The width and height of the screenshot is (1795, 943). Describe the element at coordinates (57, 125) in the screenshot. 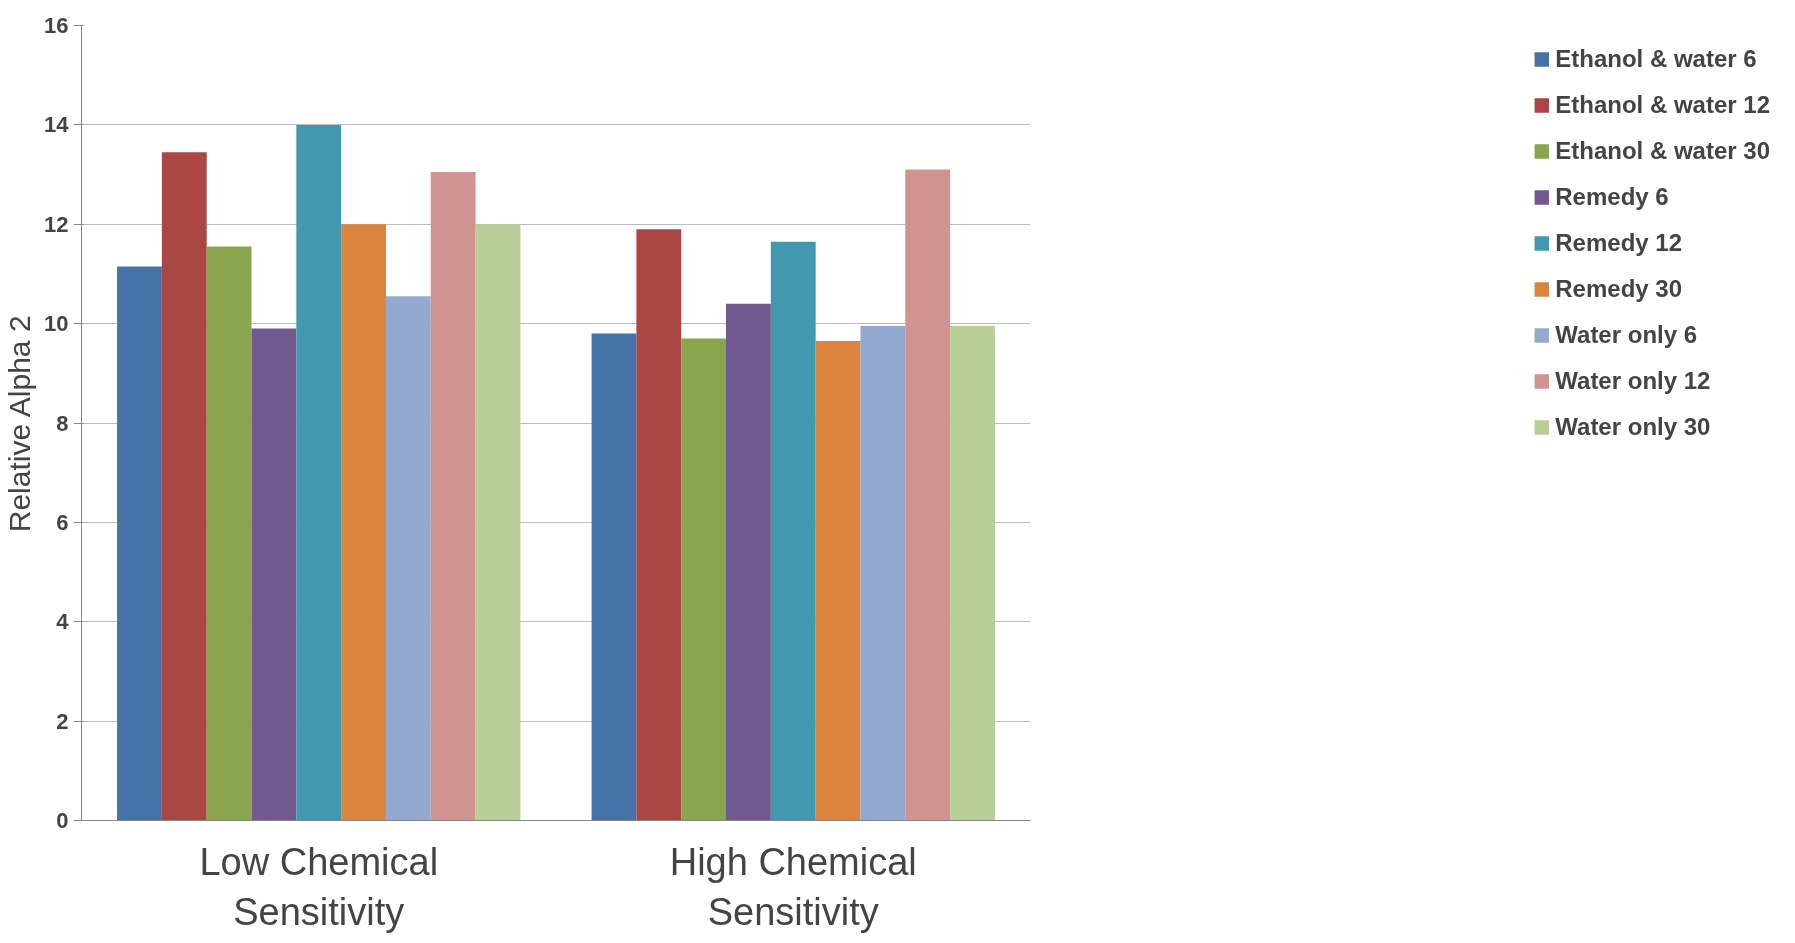

I see `y-tick-label: 14` at that location.